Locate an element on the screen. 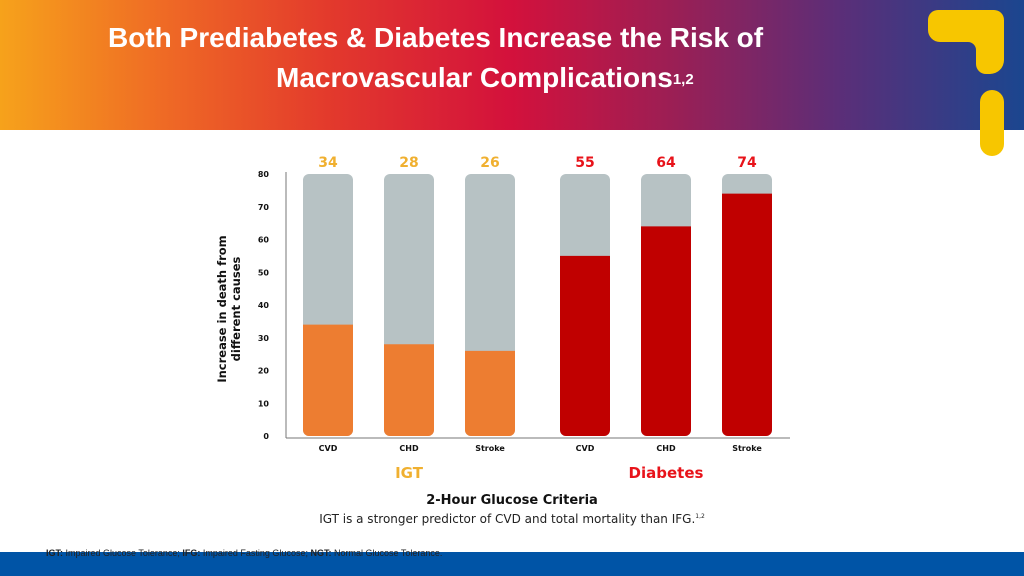  y-axis-ticks: 0 10 20 30 40 50 60 70 80 is located at coordinates (264, 305).